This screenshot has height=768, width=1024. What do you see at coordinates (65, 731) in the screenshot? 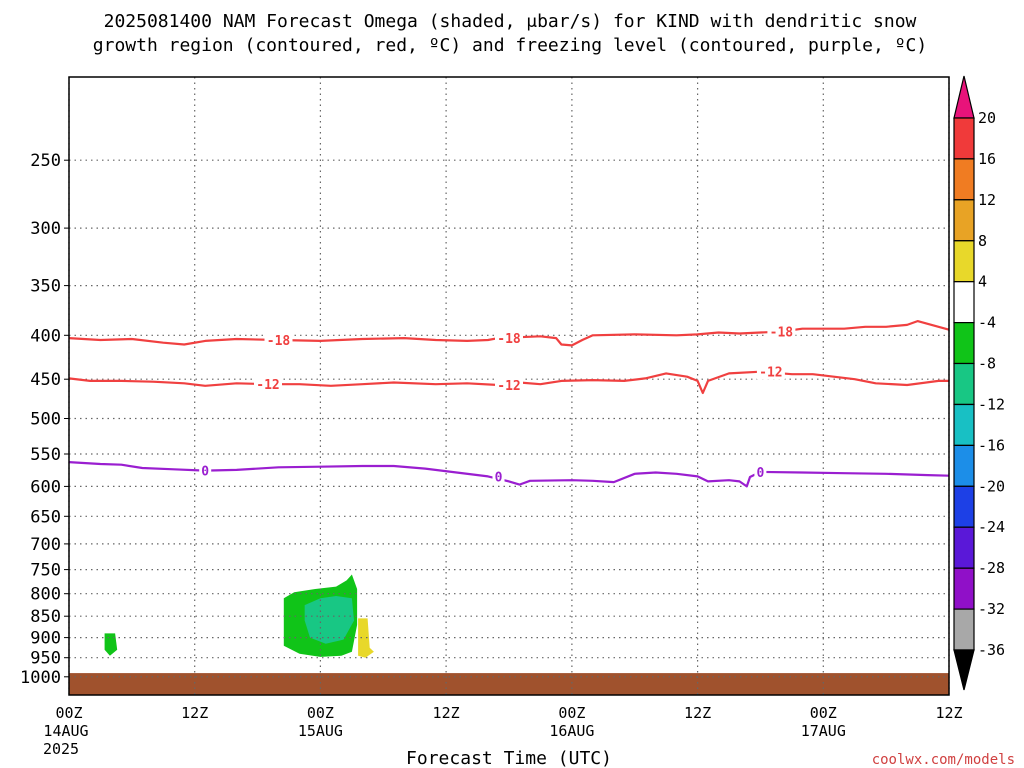
I see `x-date-label-0: 14AUG` at bounding box center [65, 731].